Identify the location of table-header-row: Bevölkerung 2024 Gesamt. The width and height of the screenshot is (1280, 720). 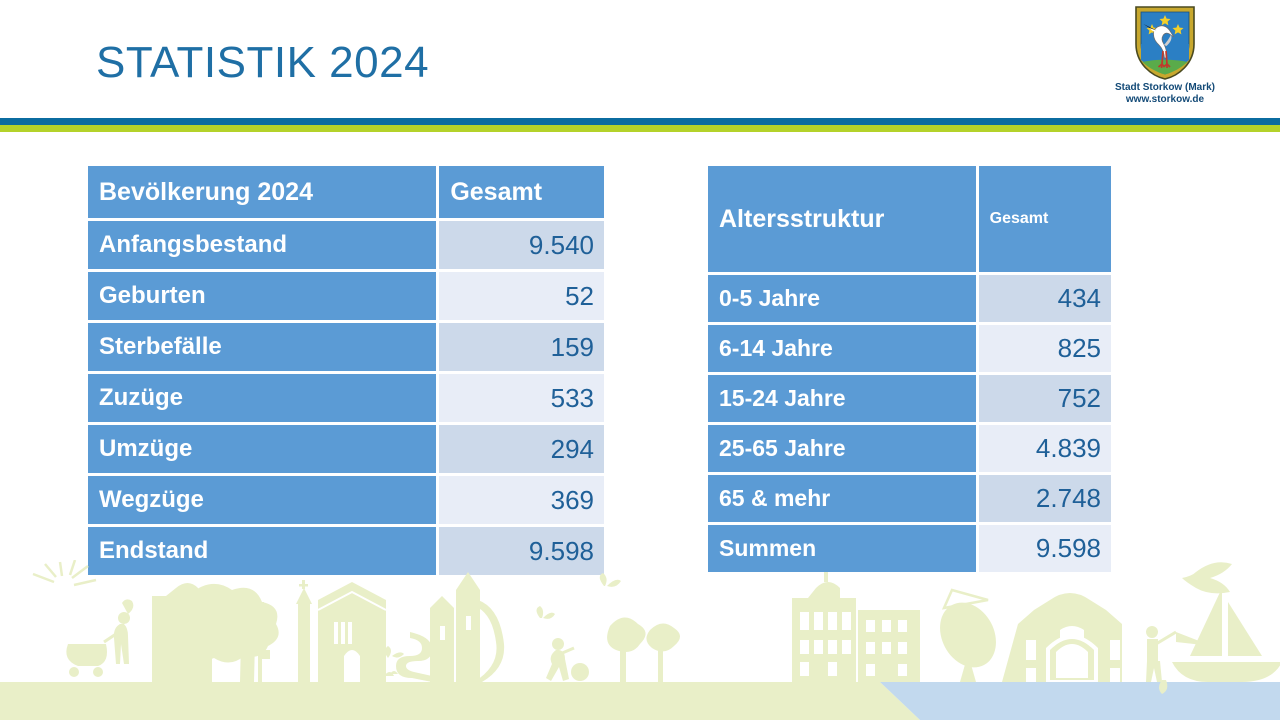
(346, 193).